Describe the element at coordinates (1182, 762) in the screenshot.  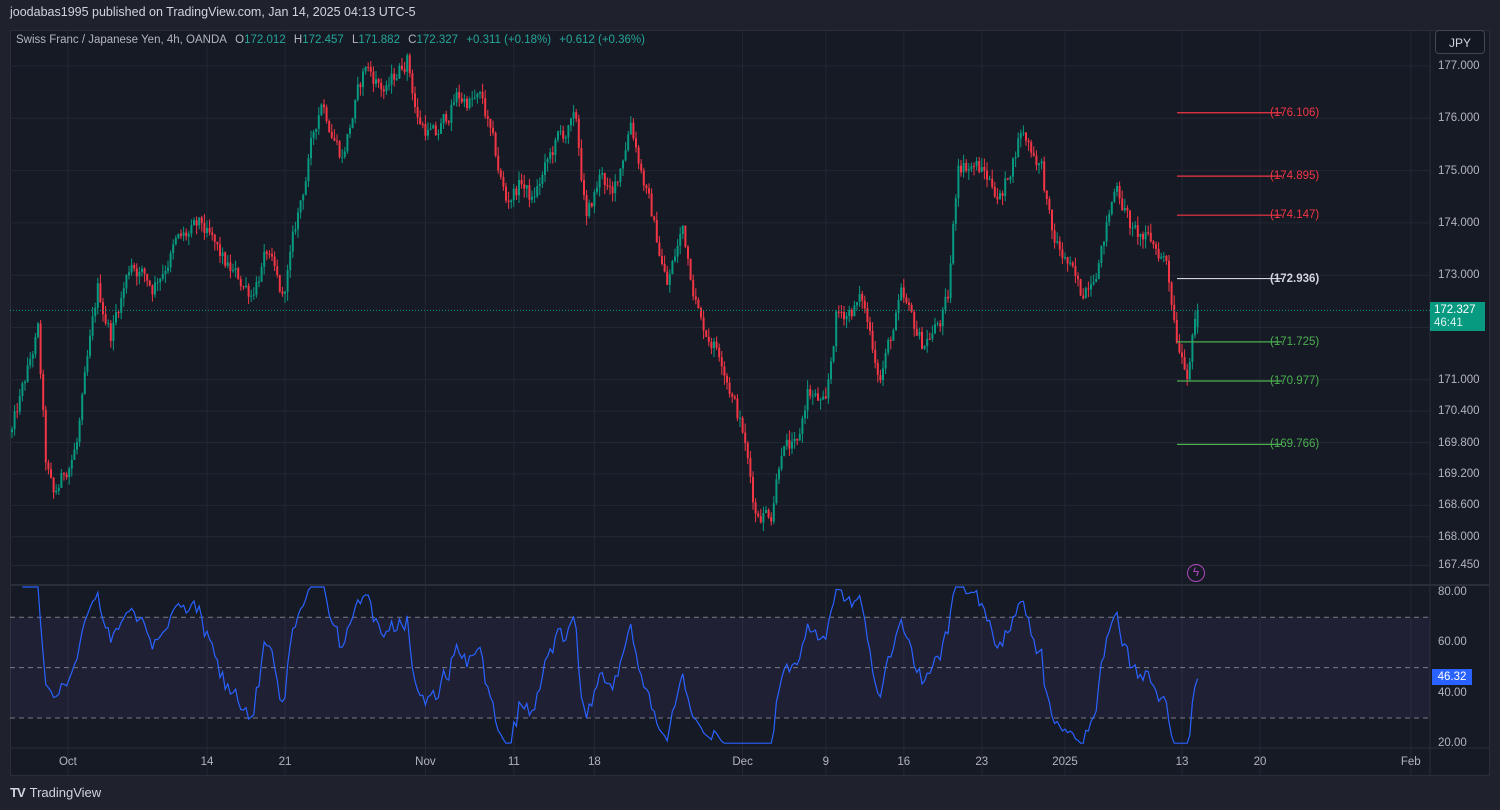
I see `time-tick-label: 13` at that location.